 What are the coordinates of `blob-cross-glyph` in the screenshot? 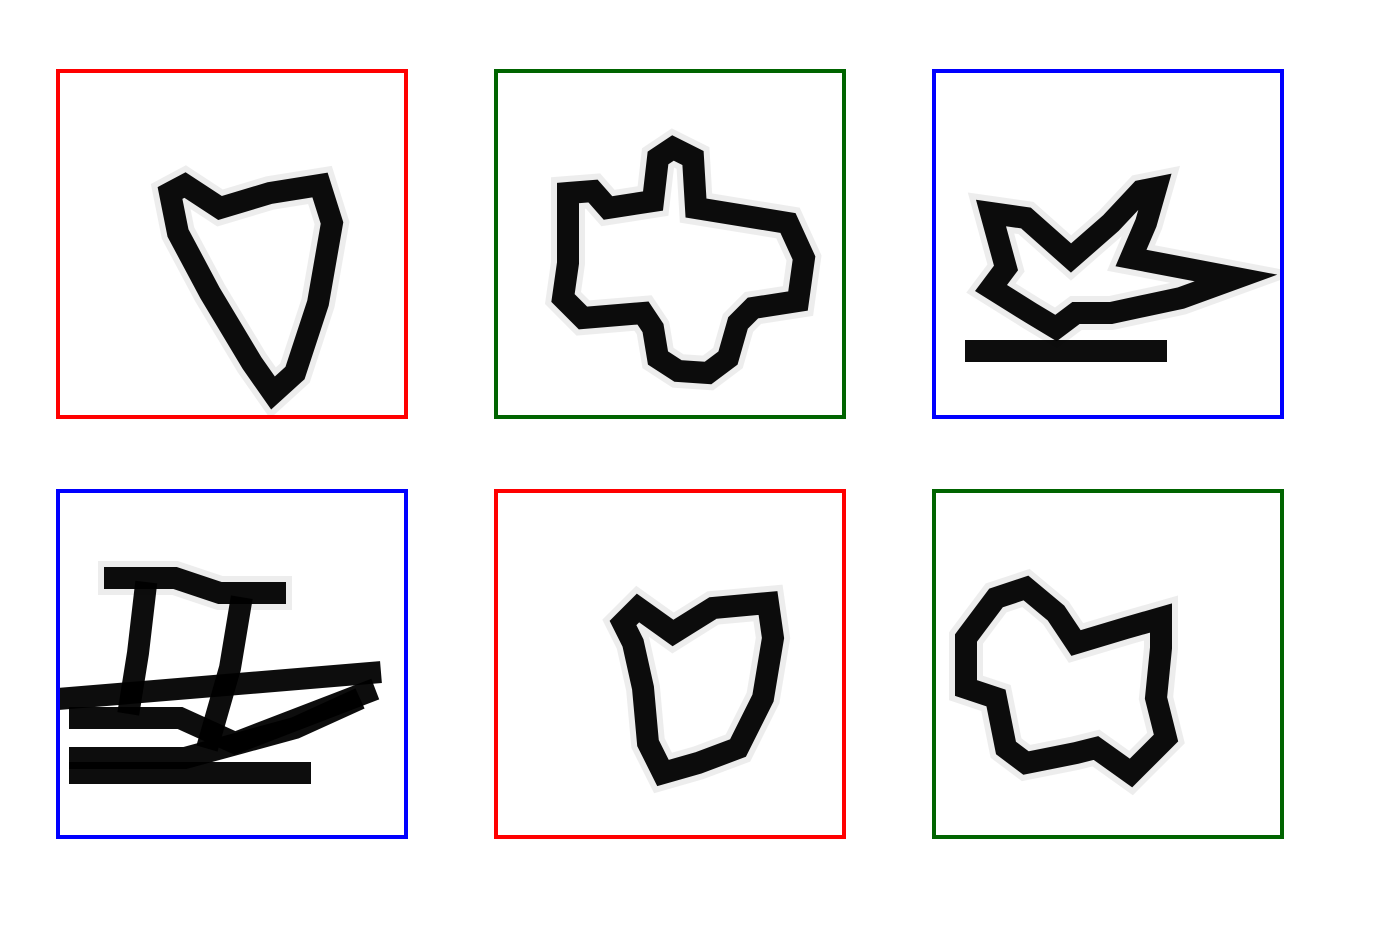 It's located at (683, 259).